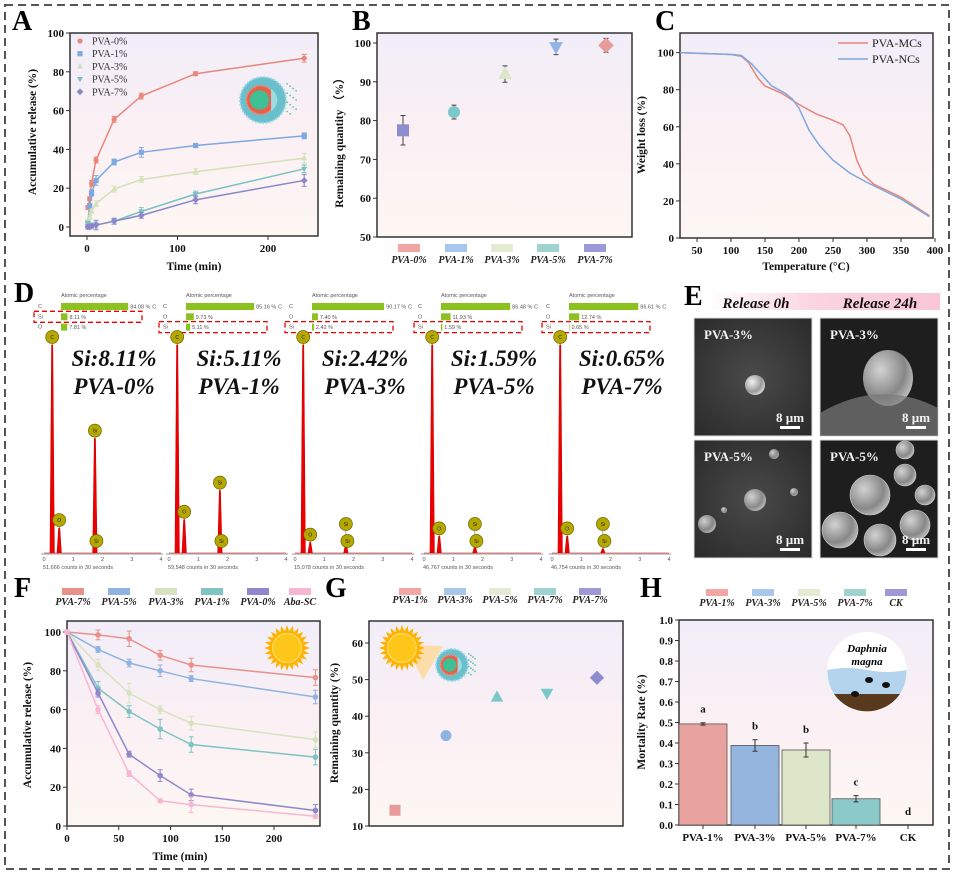 The image size is (955, 875). What do you see at coordinates (274, 839) in the screenshot?
I see `x-tick-label: 200` at bounding box center [274, 839].